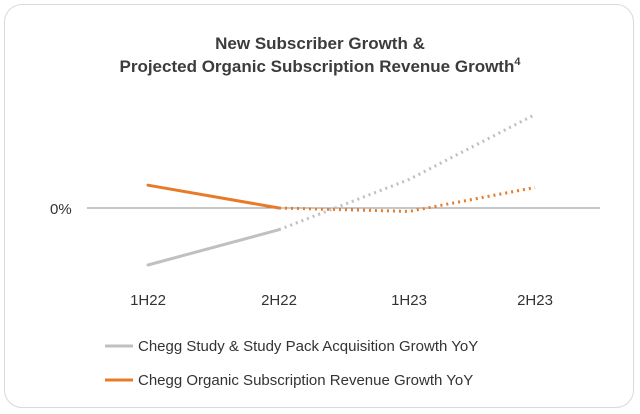 The height and width of the screenshot is (414, 640). Describe the element at coordinates (341, 300) in the screenshot. I see `x-axis-ticks: 1H22 2H22 1H23 2H23` at that location.